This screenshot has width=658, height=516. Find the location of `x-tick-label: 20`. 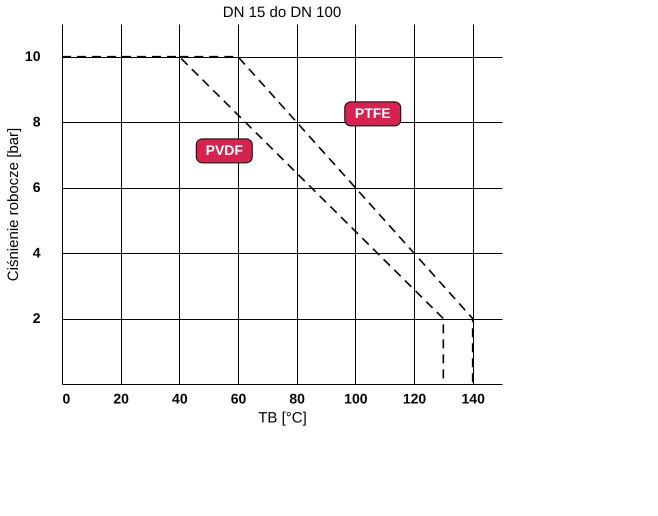

x-tick-label: 20 is located at coordinates (121, 398).